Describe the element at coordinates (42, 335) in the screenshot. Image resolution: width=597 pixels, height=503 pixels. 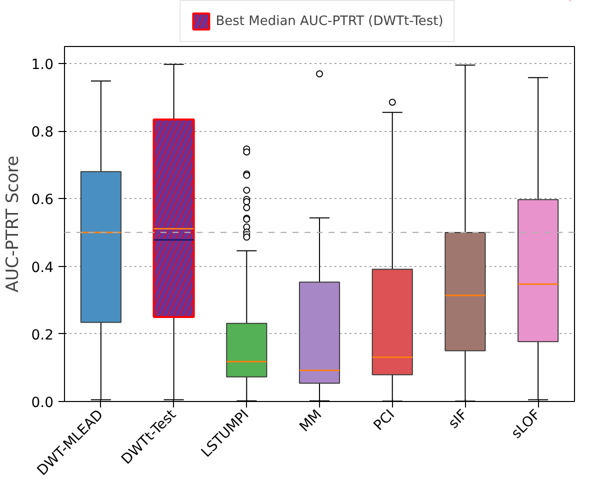
I see `y-tick-label: 0.2` at that location.